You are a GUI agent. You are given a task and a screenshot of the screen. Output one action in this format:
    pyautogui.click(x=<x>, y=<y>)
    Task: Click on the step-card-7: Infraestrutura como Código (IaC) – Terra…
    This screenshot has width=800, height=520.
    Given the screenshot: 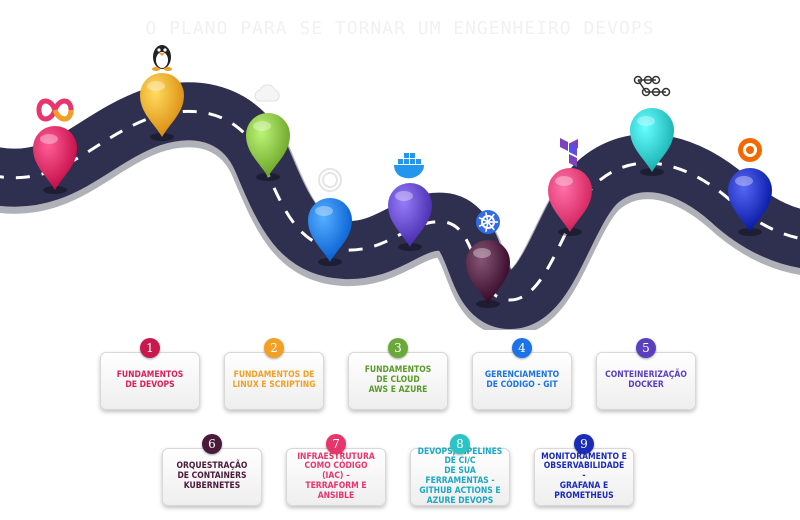 What is the action you would take?
    pyautogui.click(x=336, y=477)
    